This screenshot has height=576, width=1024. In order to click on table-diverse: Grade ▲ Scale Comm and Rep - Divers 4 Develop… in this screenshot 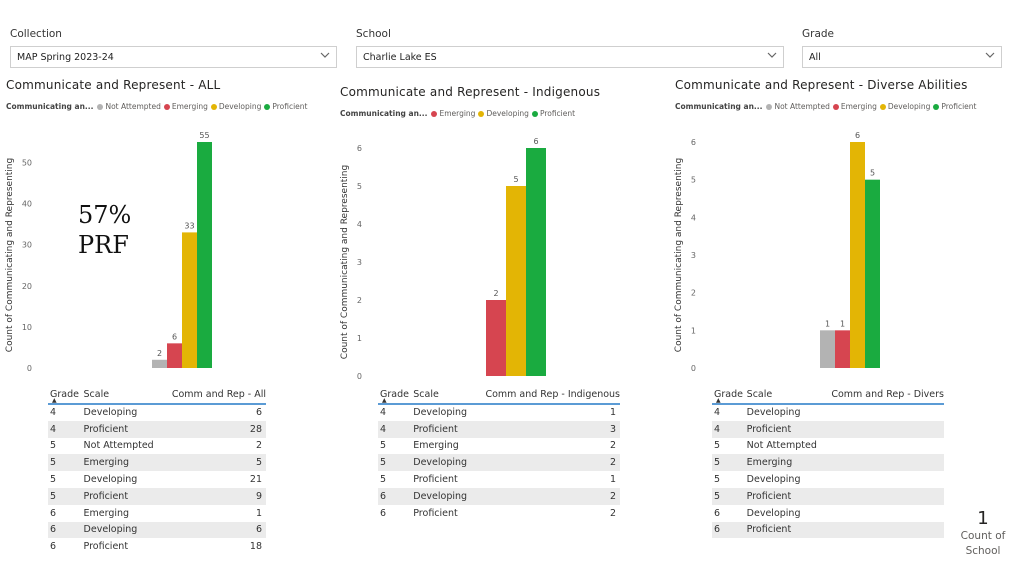, I will do `click(828, 462)`.